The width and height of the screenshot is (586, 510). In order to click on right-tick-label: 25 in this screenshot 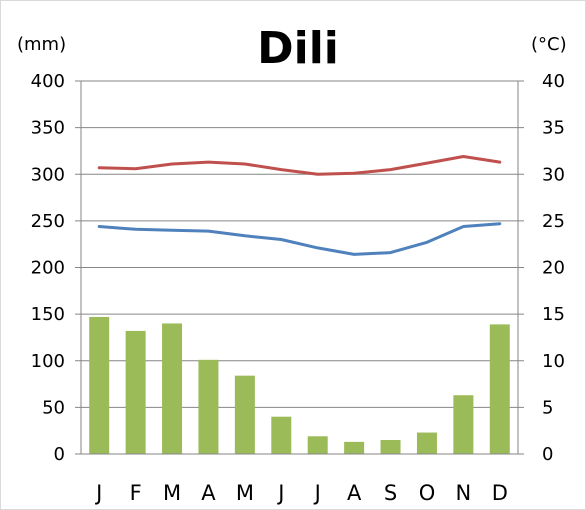, I will do `click(553, 221)`.